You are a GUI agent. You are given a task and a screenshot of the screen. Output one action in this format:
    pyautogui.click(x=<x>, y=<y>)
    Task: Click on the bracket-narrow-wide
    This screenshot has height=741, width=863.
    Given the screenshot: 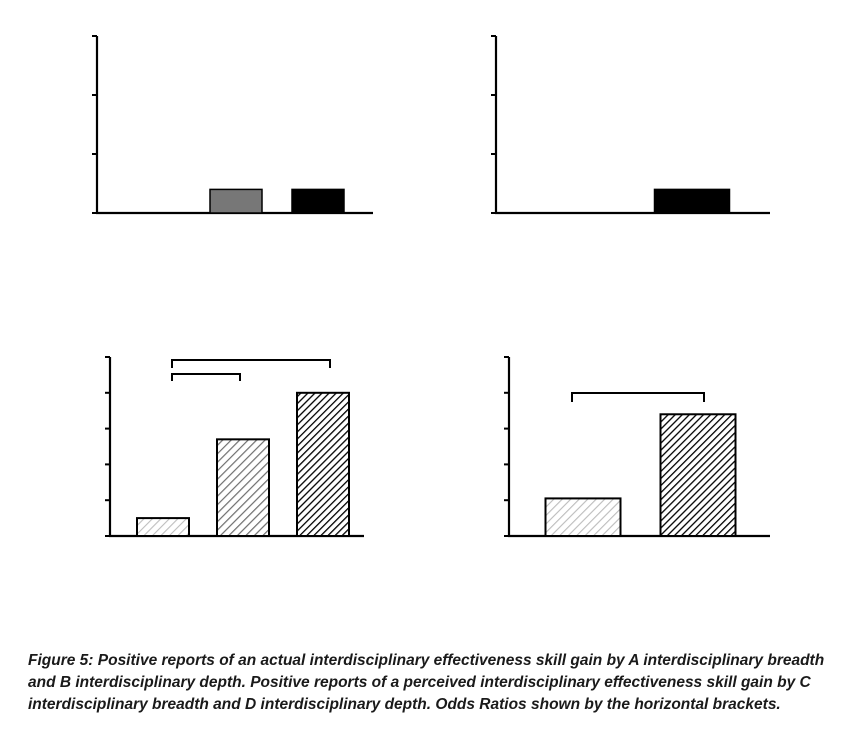 What is the action you would take?
    pyautogui.click(x=251, y=363)
    